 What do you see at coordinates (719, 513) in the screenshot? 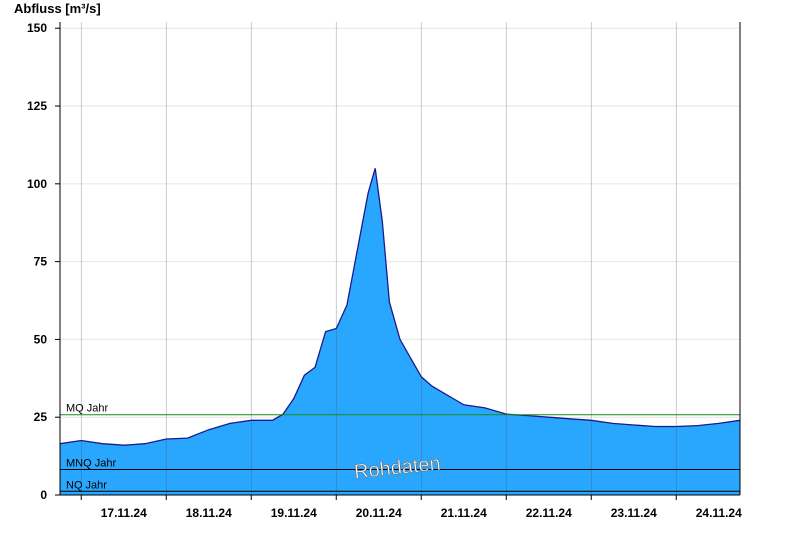
I see `x-tick-label: 24.11.24` at bounding box center [719, 513].